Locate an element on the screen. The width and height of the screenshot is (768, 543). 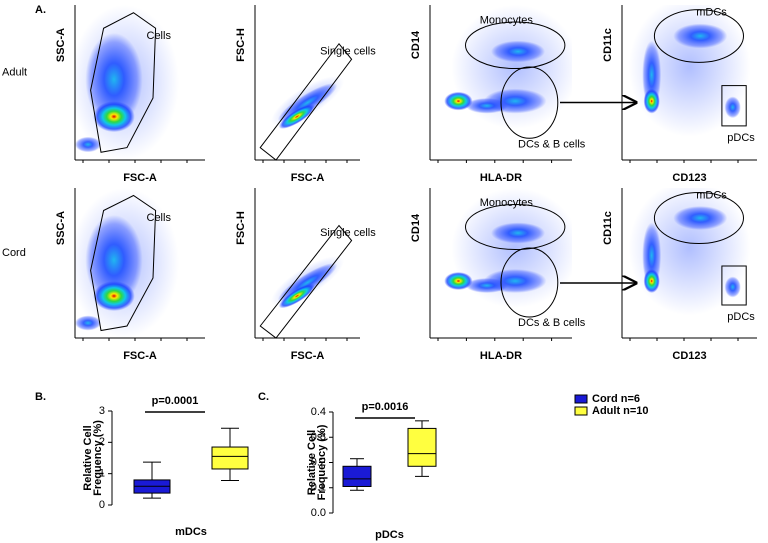
y-tick-label: 2 is located at coordinates (102, 442).